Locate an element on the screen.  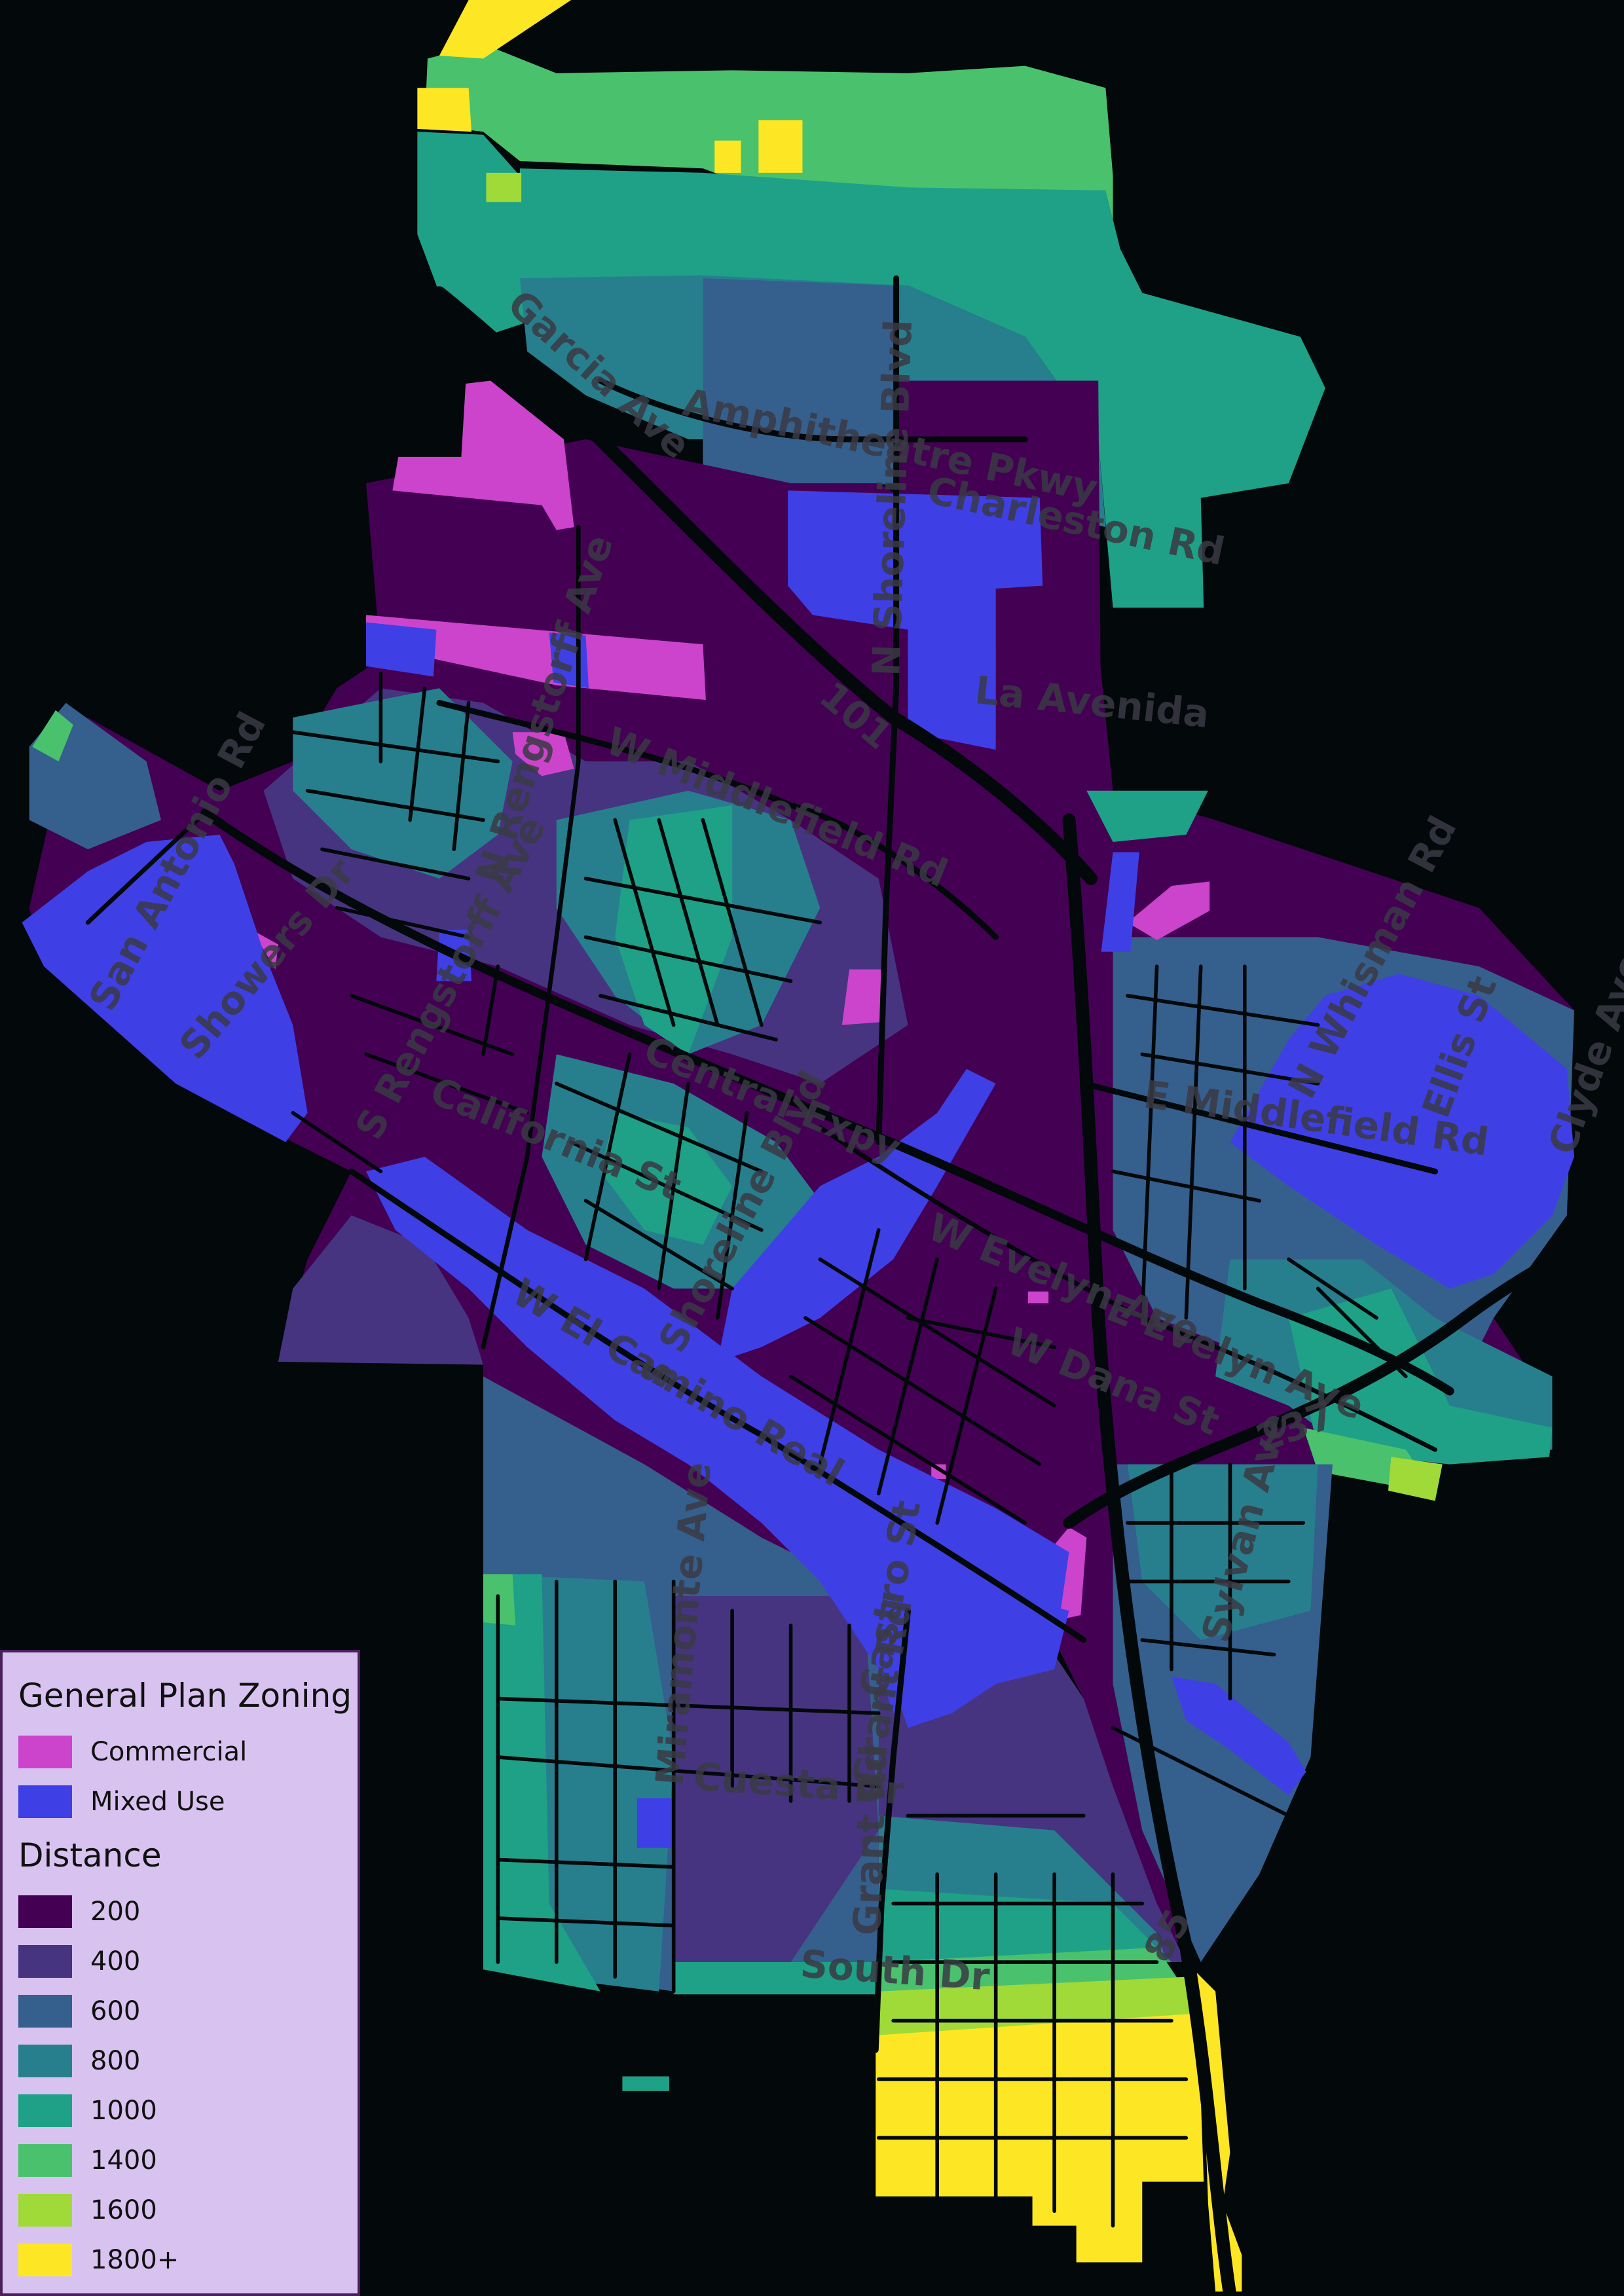
street-grid-west is located at coordinates (410, 923).